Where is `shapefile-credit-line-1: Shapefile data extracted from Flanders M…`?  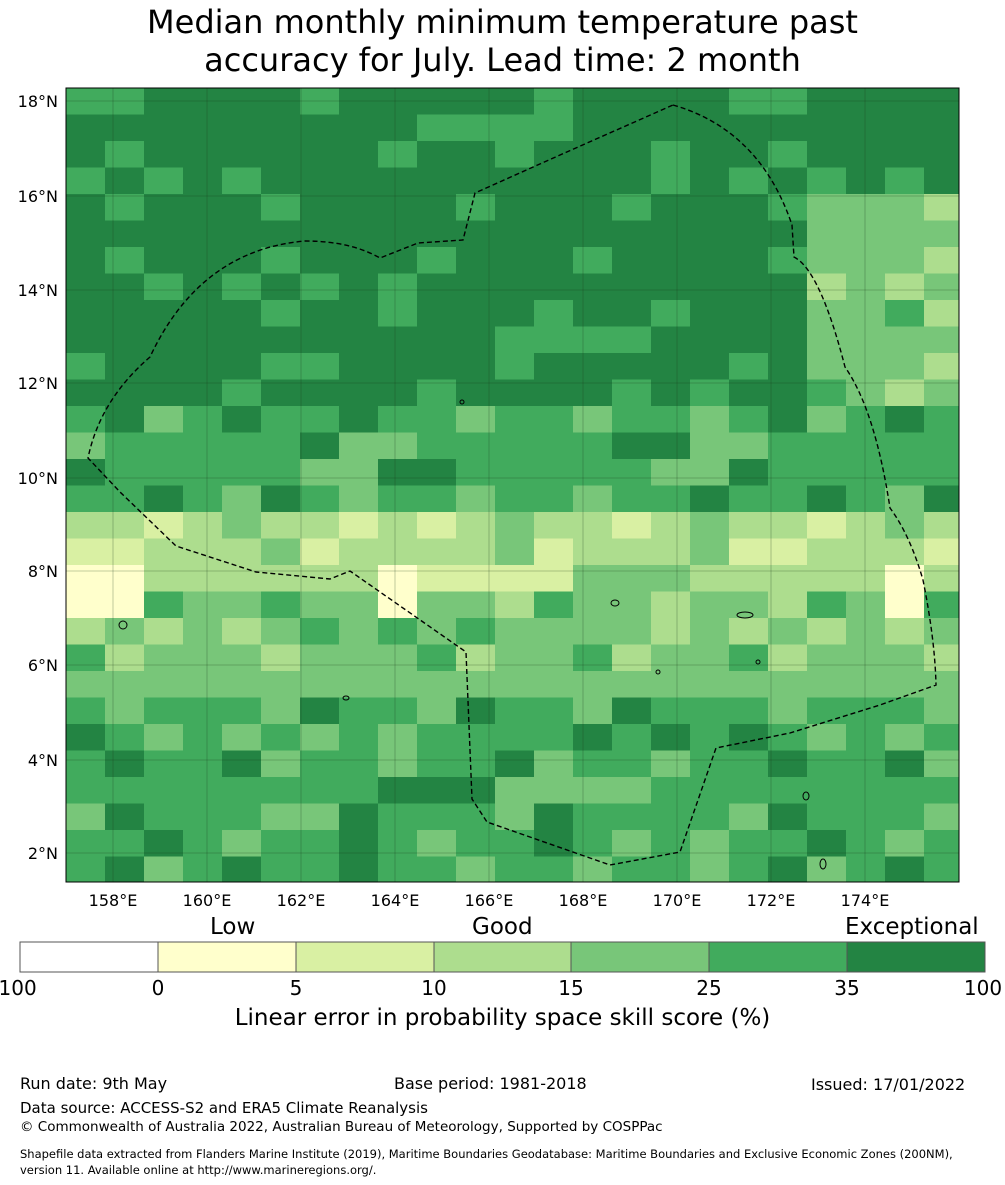
shapefile-credit-line-1: Shapefile data extracted from Flanders M… is located at coordinates (486, 1154).